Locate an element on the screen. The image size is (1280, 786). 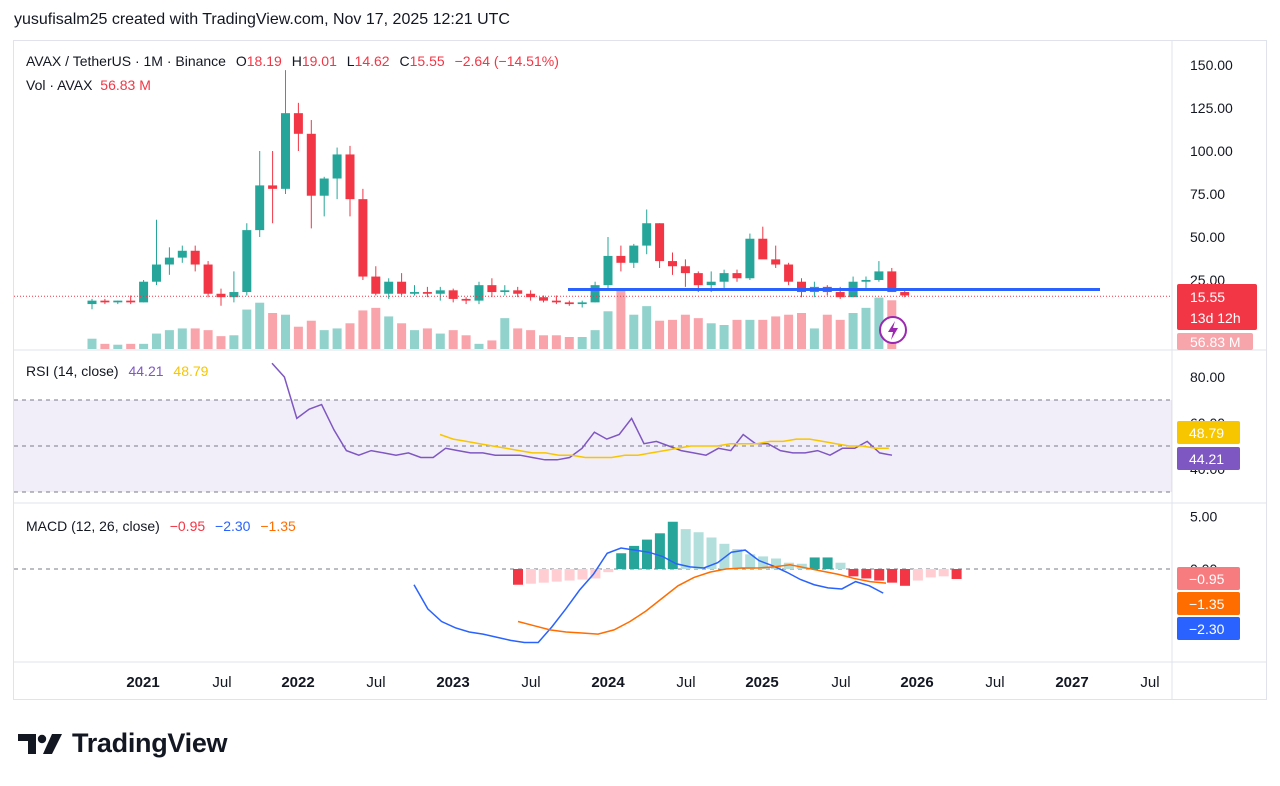
tradingview-logo: TradingView is located at coordinates (122, 743).